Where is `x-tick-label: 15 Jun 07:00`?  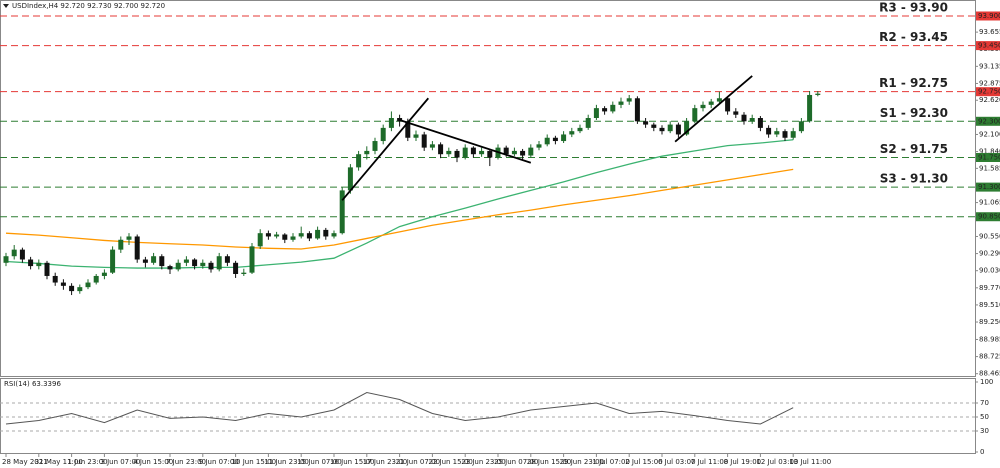 x-tick-label: 15 Jun 07:00 is located at coordinates (319, 462).